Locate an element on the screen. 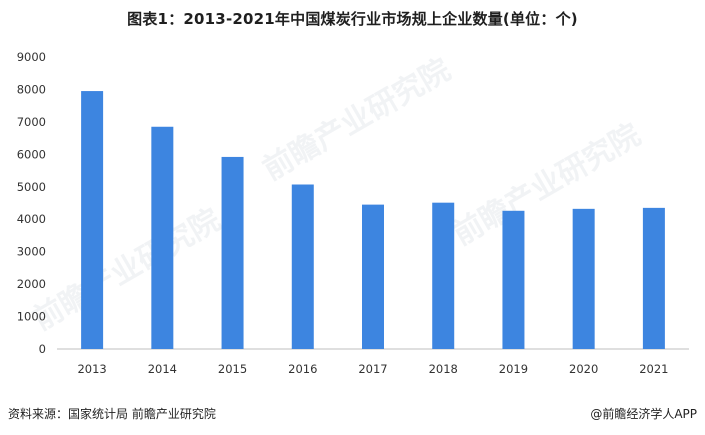  y-tick-label: 8000 is located at coordinates (31, 89).